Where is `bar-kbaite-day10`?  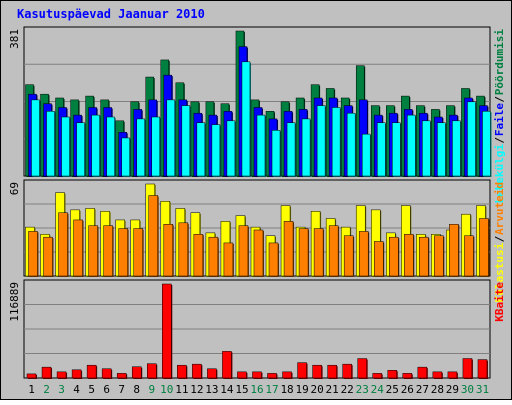
bar-kbaite-day10 is located at coordinates (167, 331).